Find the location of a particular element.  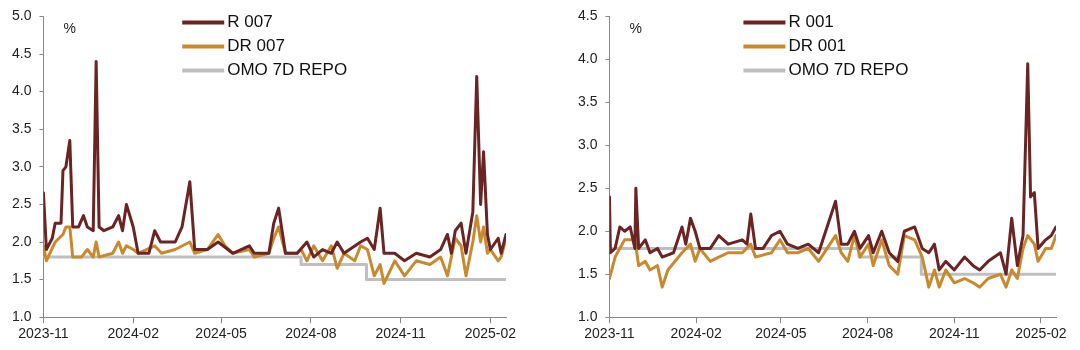

legend-label: DR 001 is located at coordinates (817, 46).